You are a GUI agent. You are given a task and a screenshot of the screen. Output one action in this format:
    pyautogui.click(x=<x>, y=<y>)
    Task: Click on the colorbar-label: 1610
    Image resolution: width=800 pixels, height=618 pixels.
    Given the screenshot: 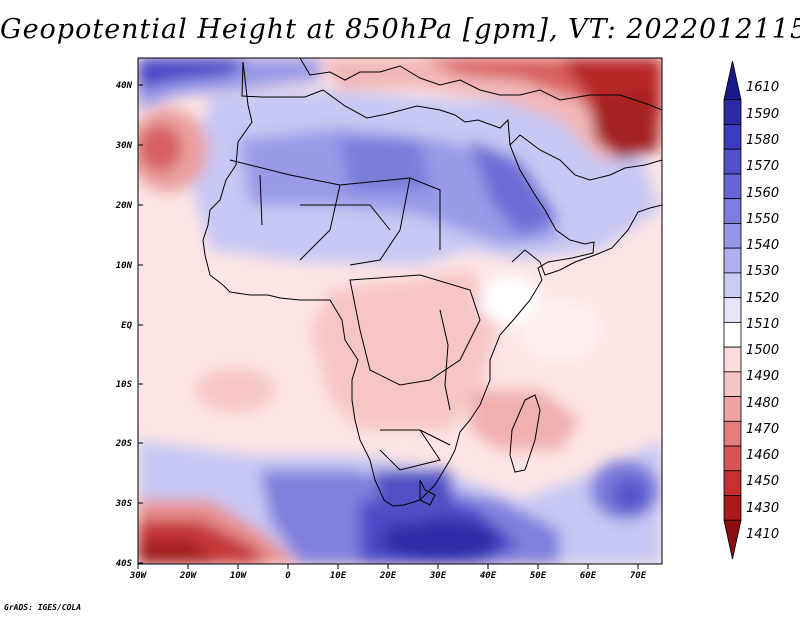 What is the action you would take?
    pyautogui.click(x=762, y=87)
    